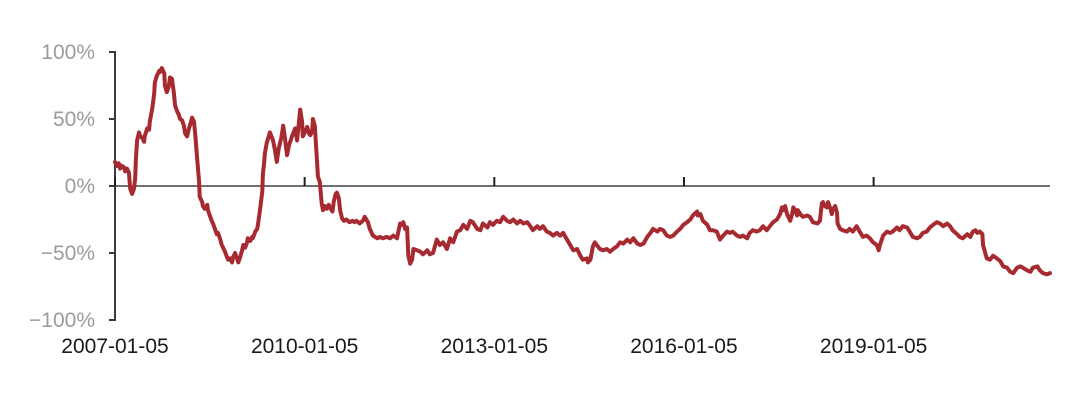 The width and height of the screenshot is (1080, 400). I want to click on x-tick-label: 2007-01-05, so click(114, 346).